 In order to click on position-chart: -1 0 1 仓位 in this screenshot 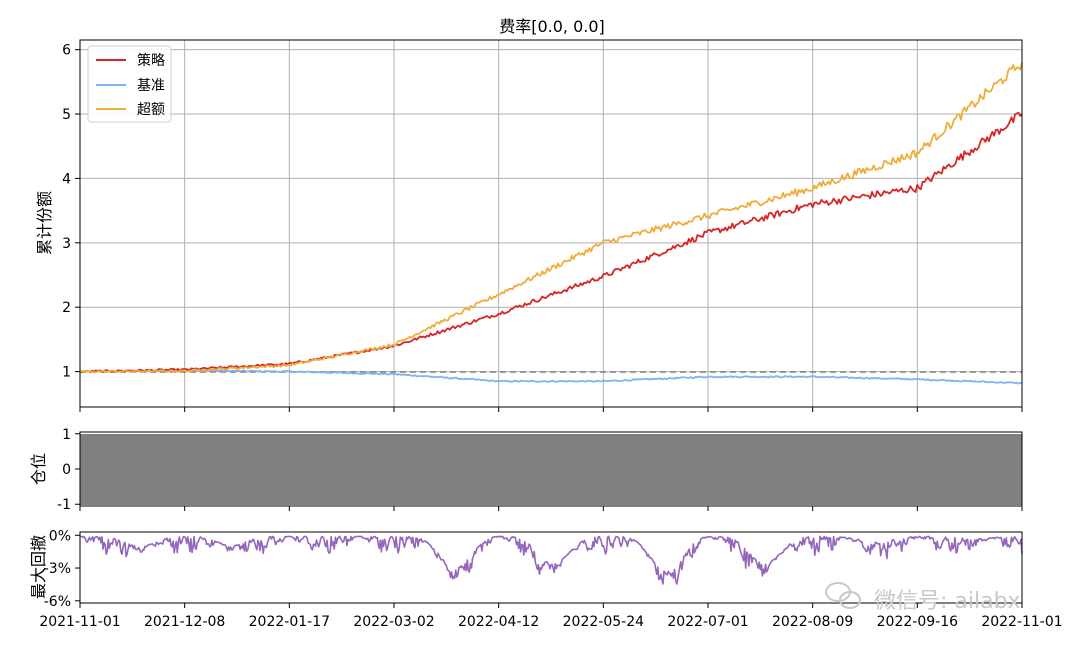, I will do `click(526, 470)`.